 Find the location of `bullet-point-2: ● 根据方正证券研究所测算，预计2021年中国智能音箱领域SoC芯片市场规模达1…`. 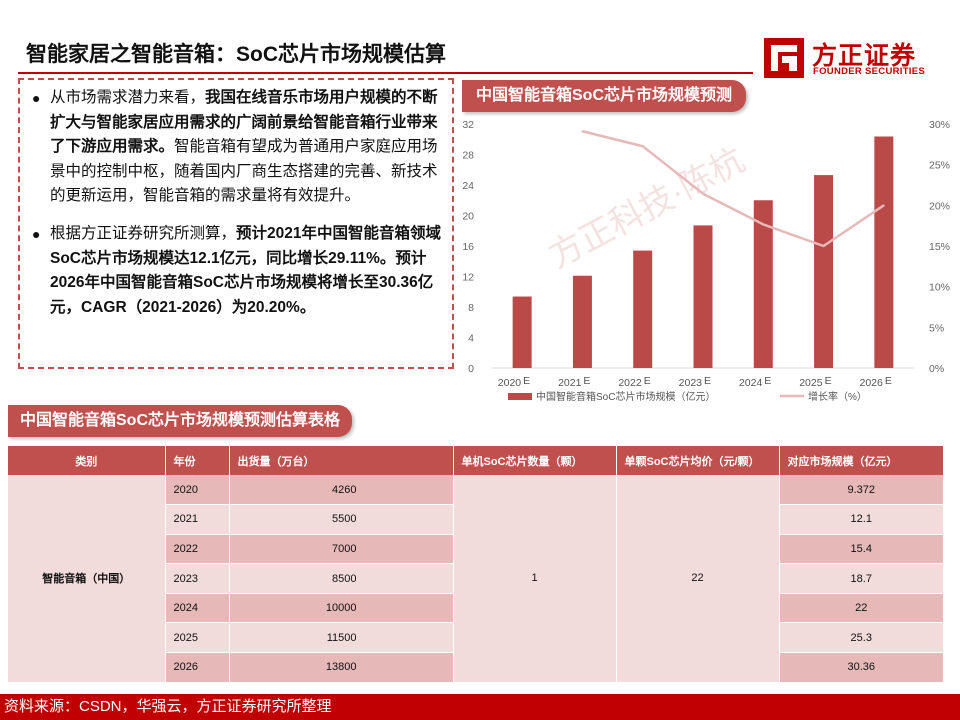

bullet-point-2: ● 根据方正证券研究所测算，预计2021年中国智能音箱领域SoC芯片市场规模达1… is located at coordinates (237, 271).